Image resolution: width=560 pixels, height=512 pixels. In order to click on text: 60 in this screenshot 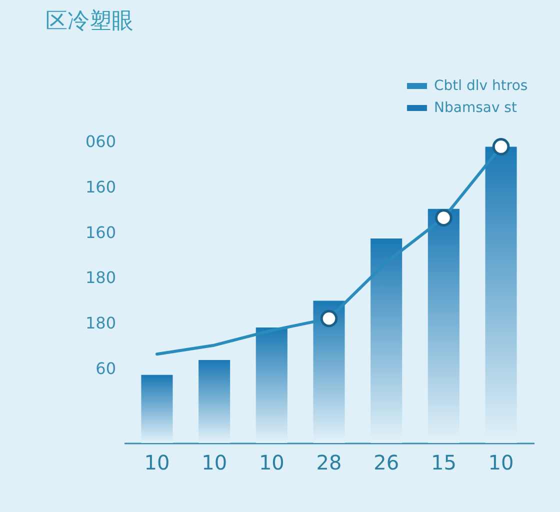, I will do `click(106, 368)`.